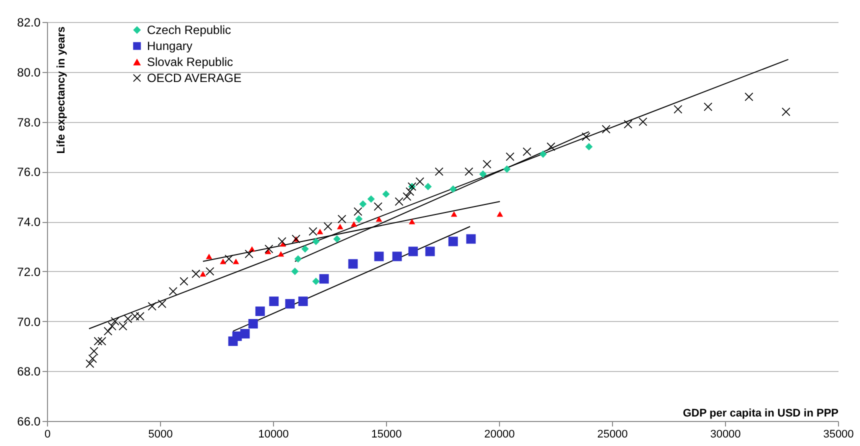 The height and width of the screenshot is (446, 860). I want to click on y-tick-label: 80.0, so click(29, 72).